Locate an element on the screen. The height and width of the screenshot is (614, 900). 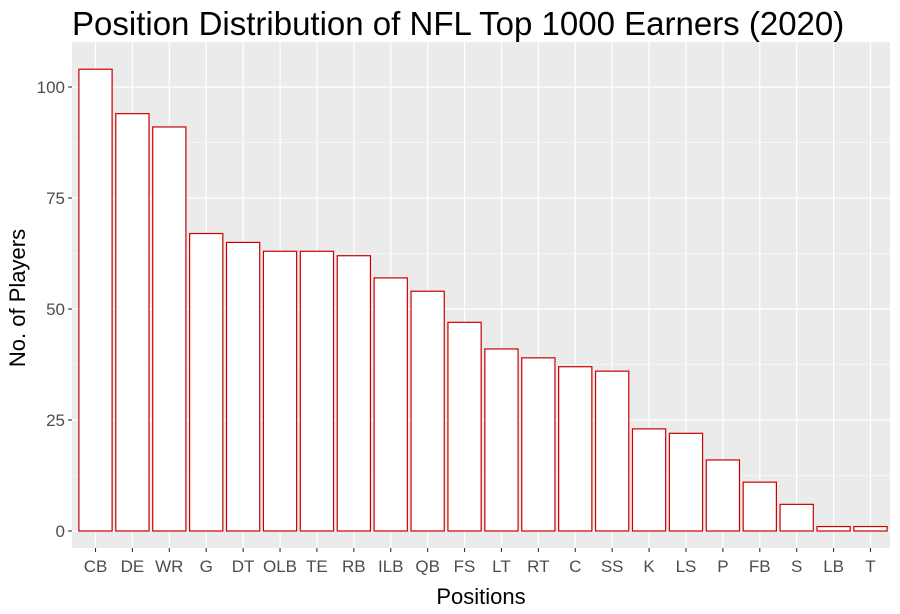
x-tick-label-ls: LS is located at coordinates (686, 566).